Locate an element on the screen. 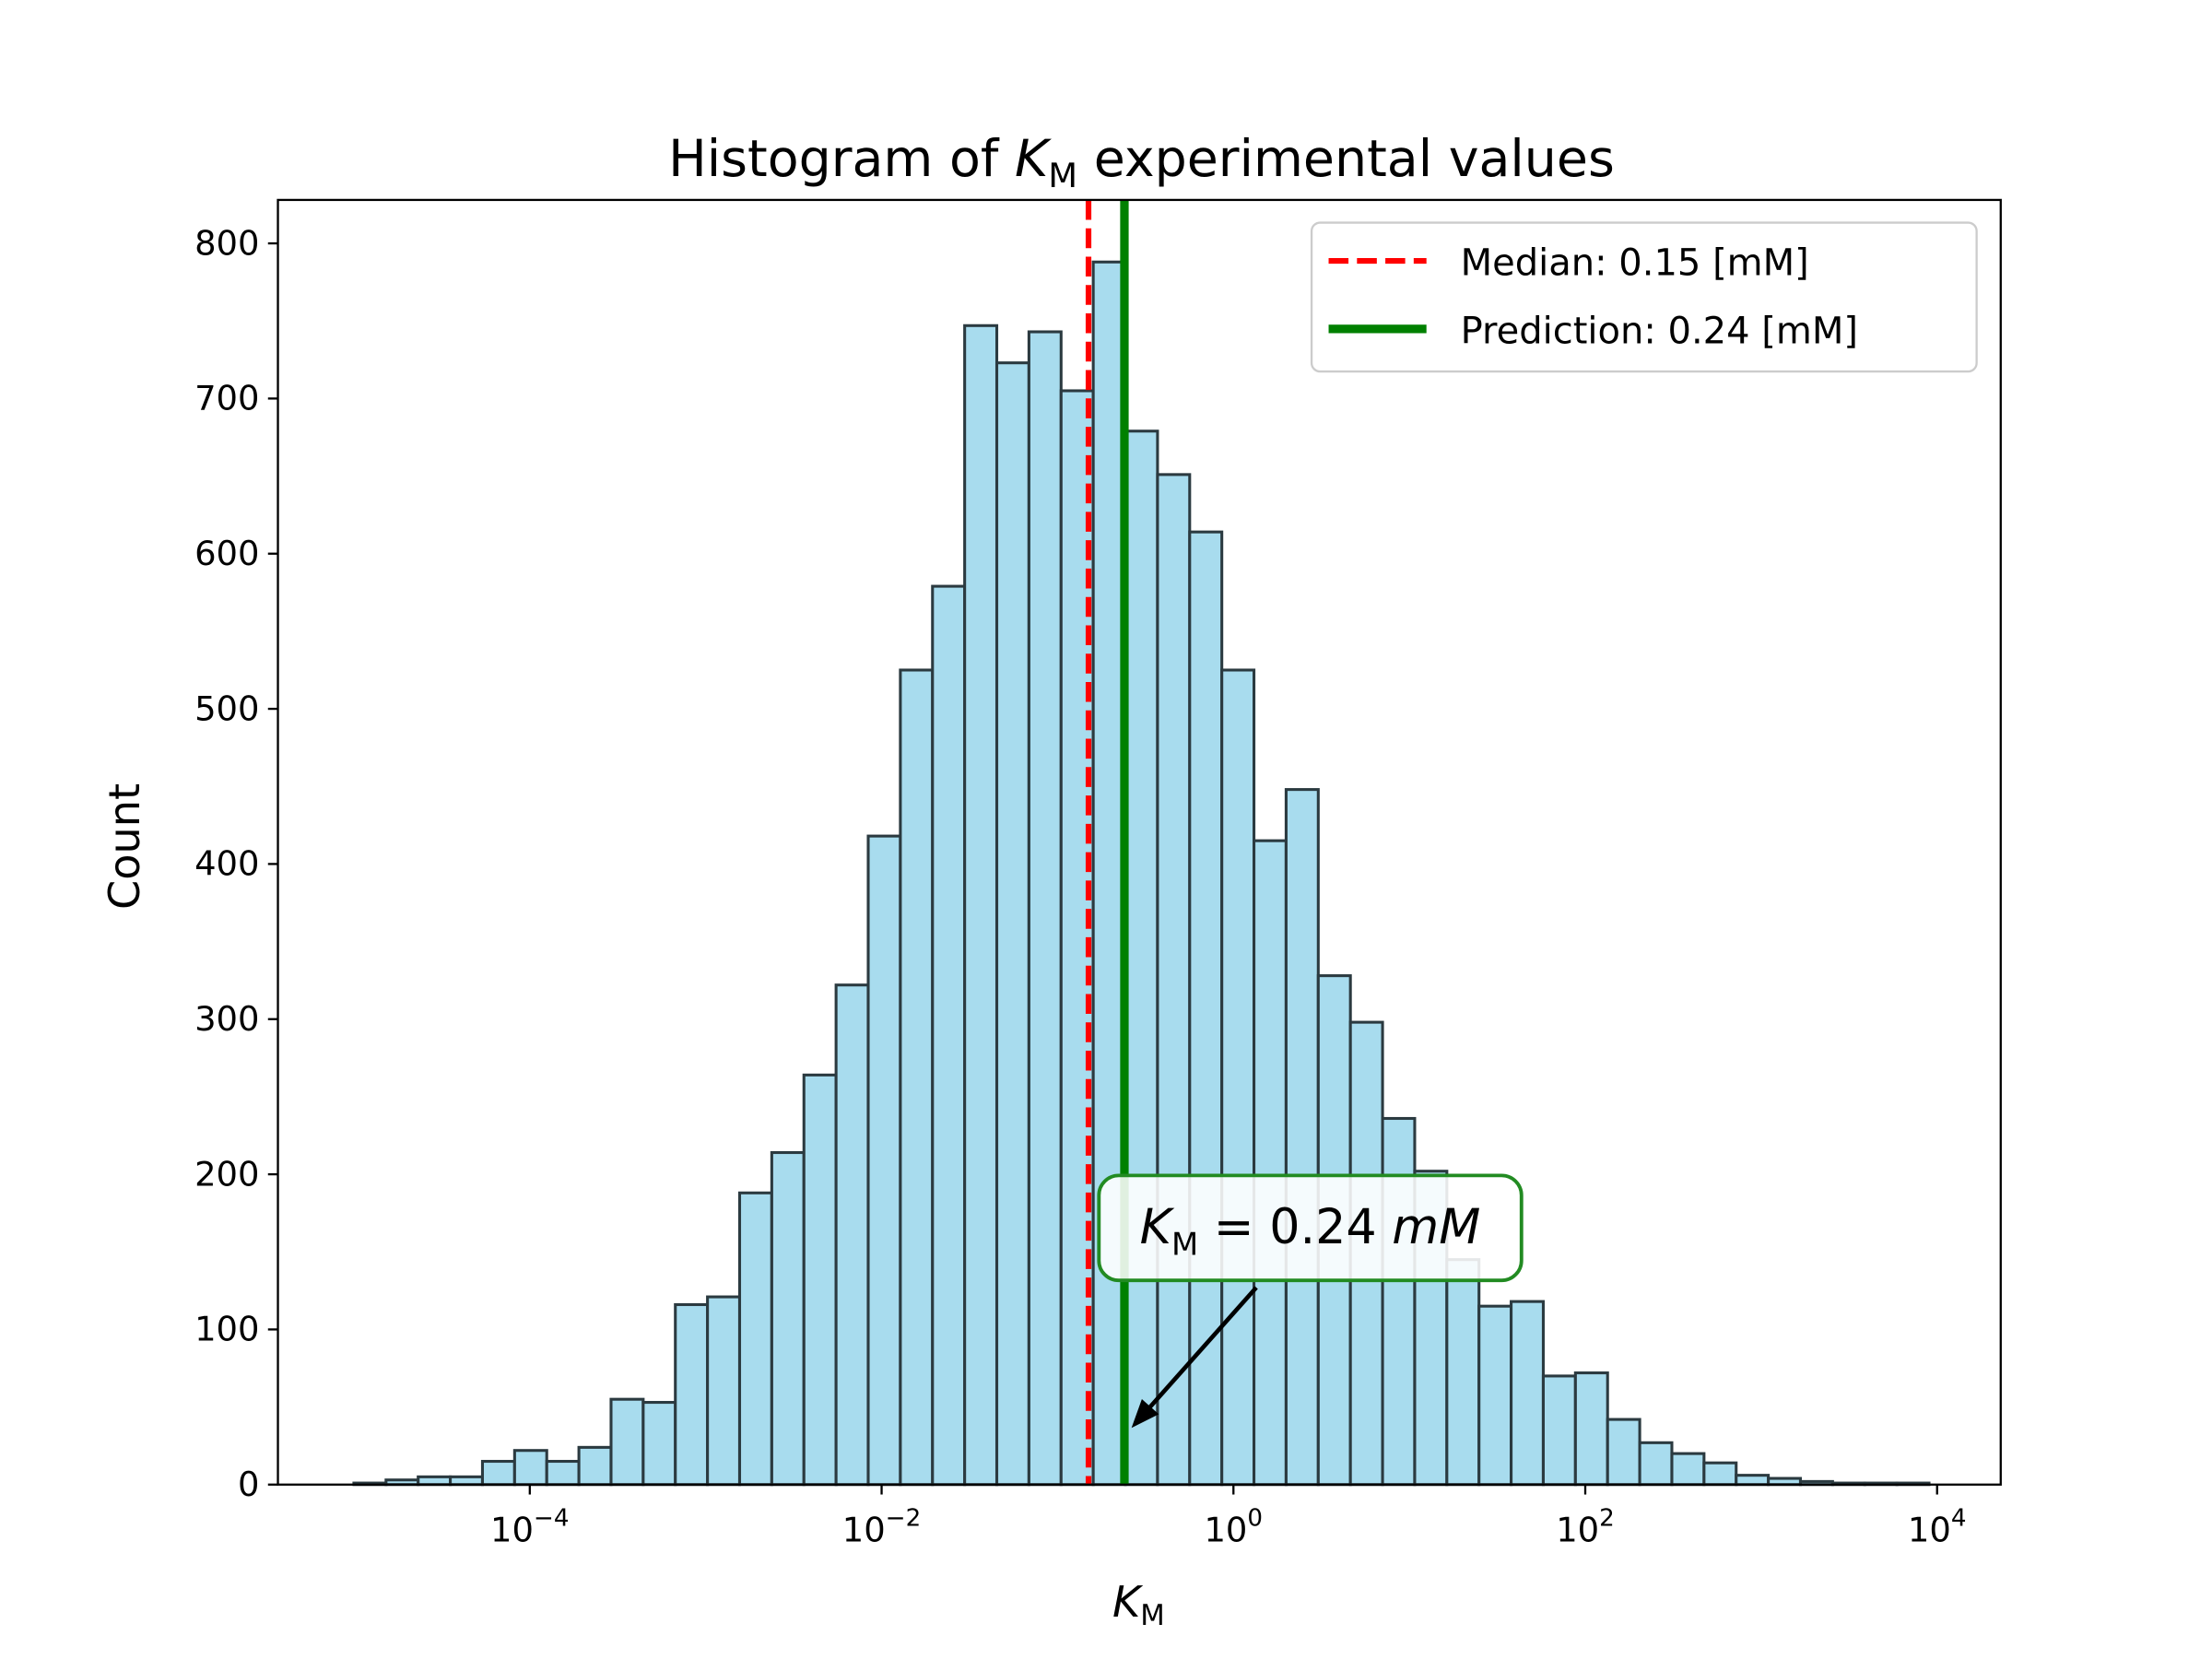  y-tick-label: 400 is located at coordinates (226, 864).